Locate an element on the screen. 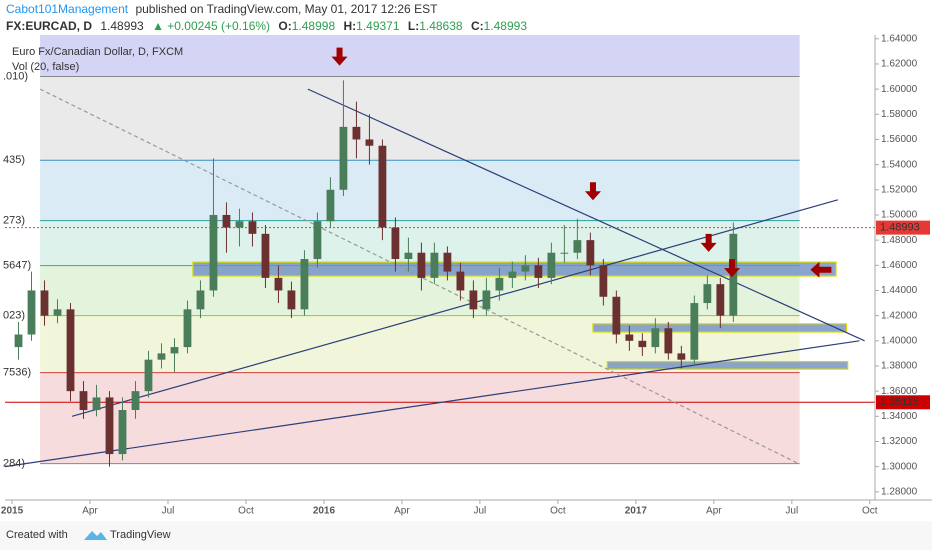  y-tick-label: 1.56000 is located at coordinates (899, 139).